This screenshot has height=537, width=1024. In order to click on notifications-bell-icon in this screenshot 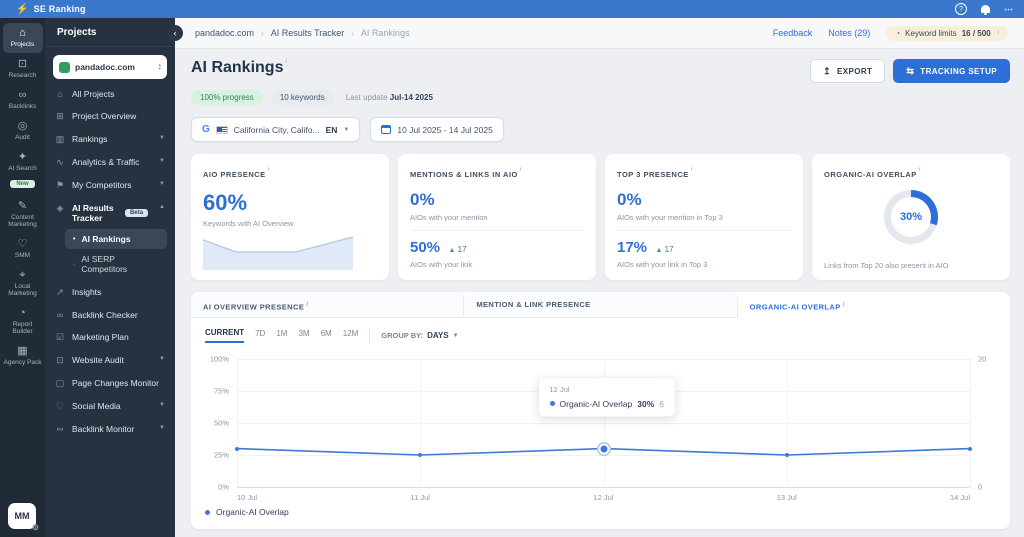, I will do `click(985, 10)`.